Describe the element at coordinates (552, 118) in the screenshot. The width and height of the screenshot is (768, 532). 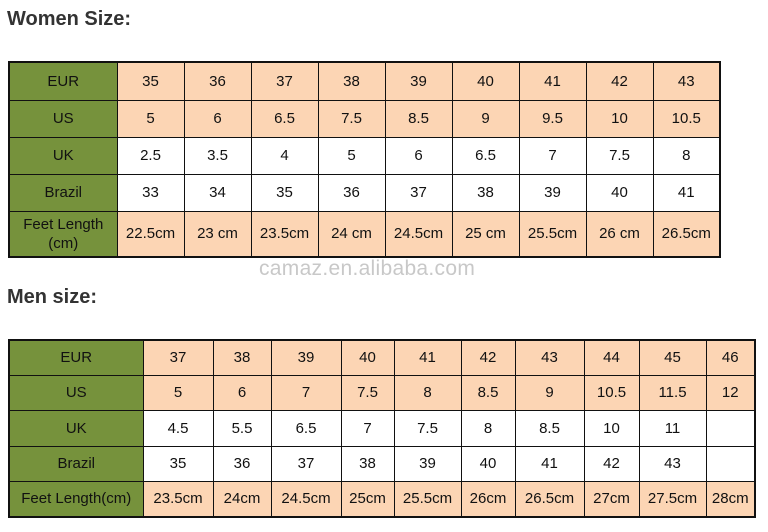
I see `size-cell: 9.5` at that location.